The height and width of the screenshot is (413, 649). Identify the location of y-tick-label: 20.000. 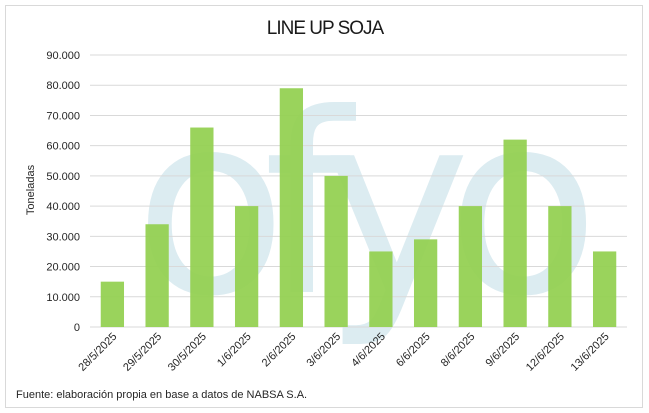
(63, 268).